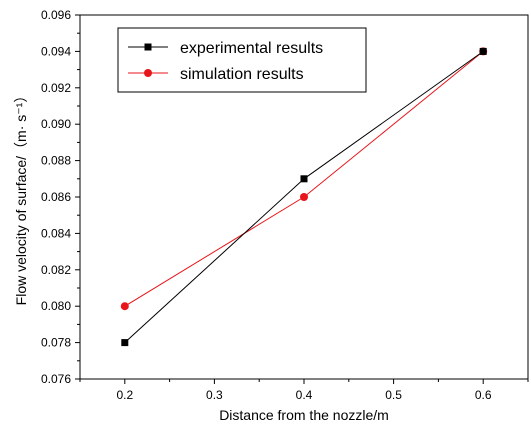  What do you see at coordinates (393, 395) in the screenshot?
I see `x-tick-label: 0.5` at bounding box center [393, 395].